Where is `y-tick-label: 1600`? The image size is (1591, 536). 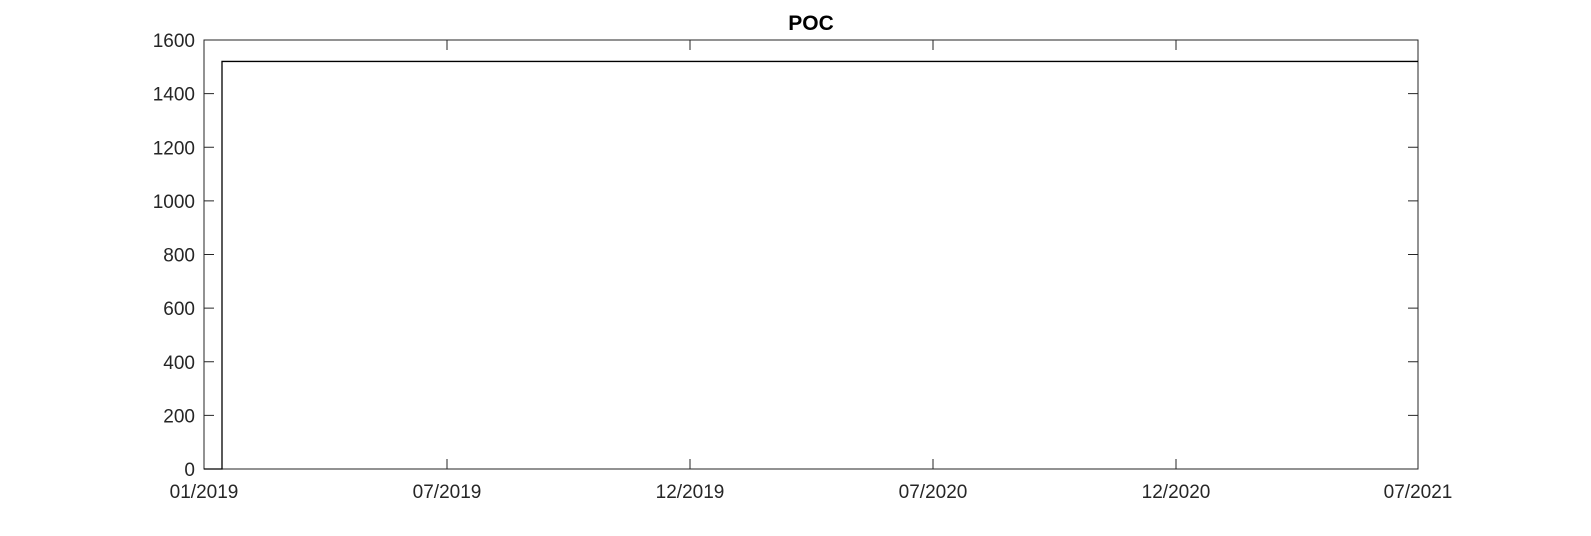
y-tick-label: 1600 is located at coordinates (174, 41).